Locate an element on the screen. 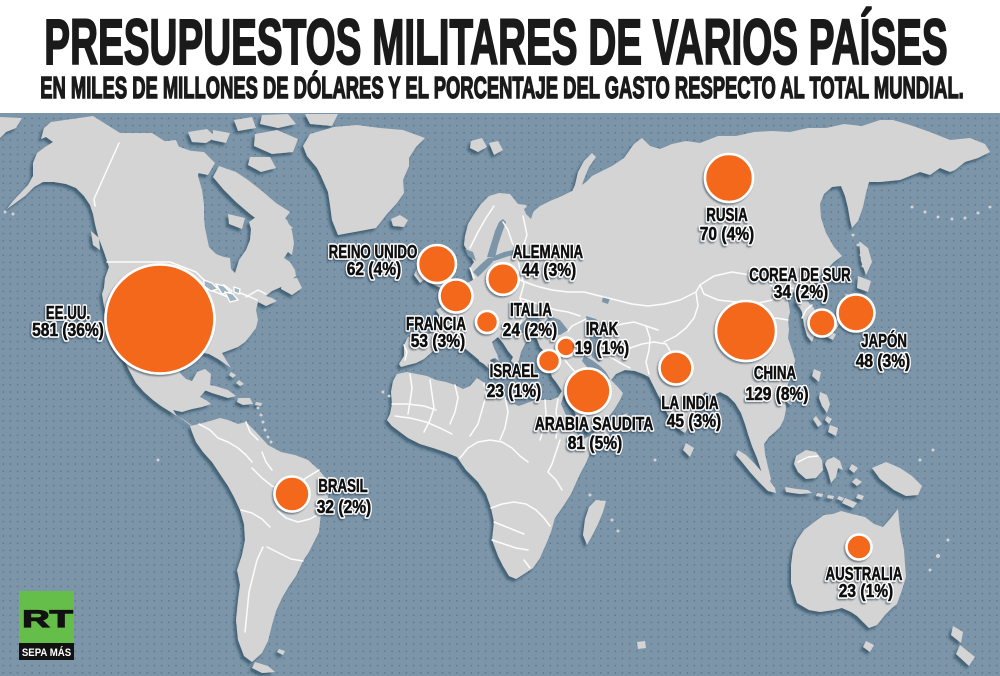  svg-text: 19 (1%) is located at coordinates (602, 348).